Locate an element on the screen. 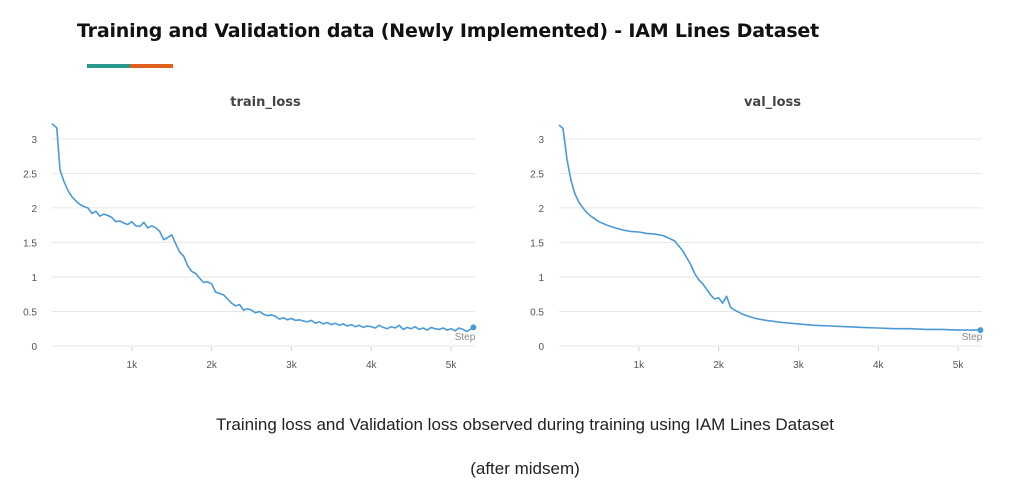 The height and width of the screenshot is (491, 1014). figure-caption-note: (after midsem) is located at coordinates (525, 468).